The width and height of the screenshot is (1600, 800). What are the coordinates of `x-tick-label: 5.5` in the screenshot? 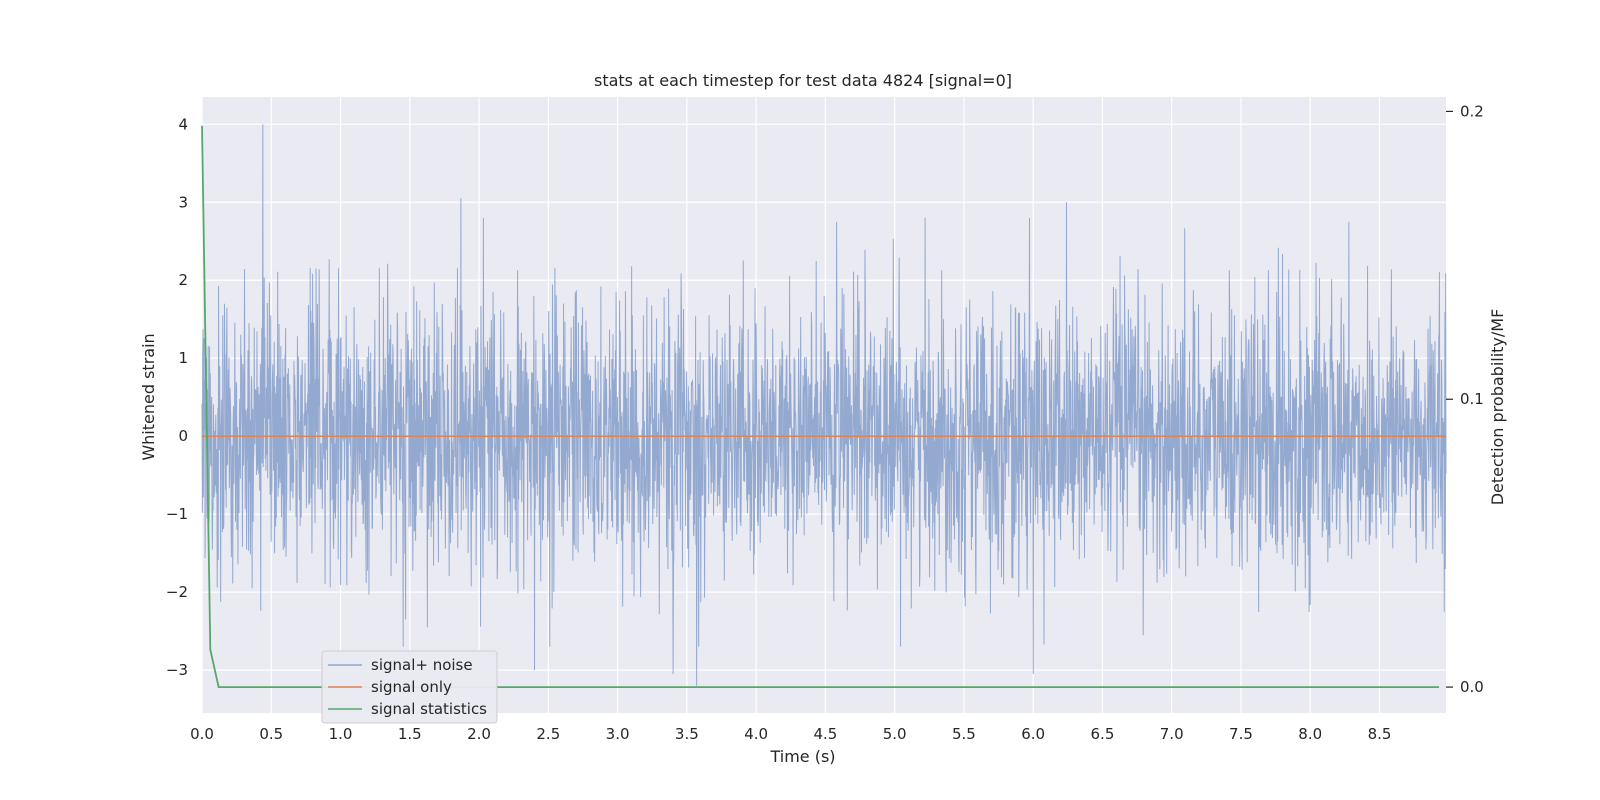 It's located at (964, 734).